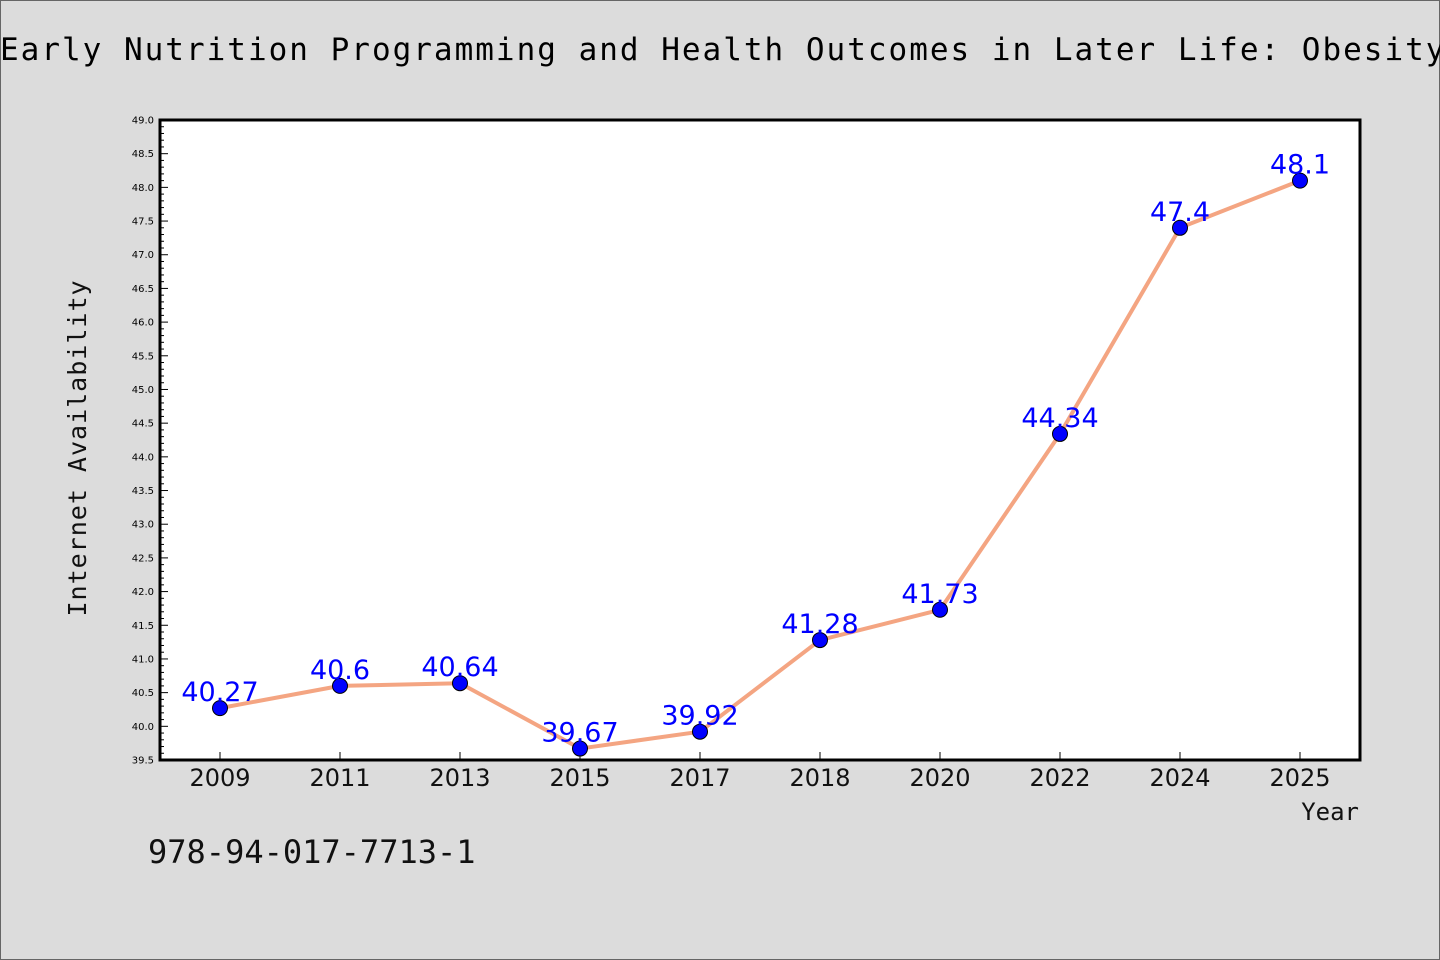 The width and height of the screenshot is (1440, 960). What do you see at coordinates (143, 457) in the screenshot?
I see `y-tick-label: 44.0` at bounding box center [143, 457].